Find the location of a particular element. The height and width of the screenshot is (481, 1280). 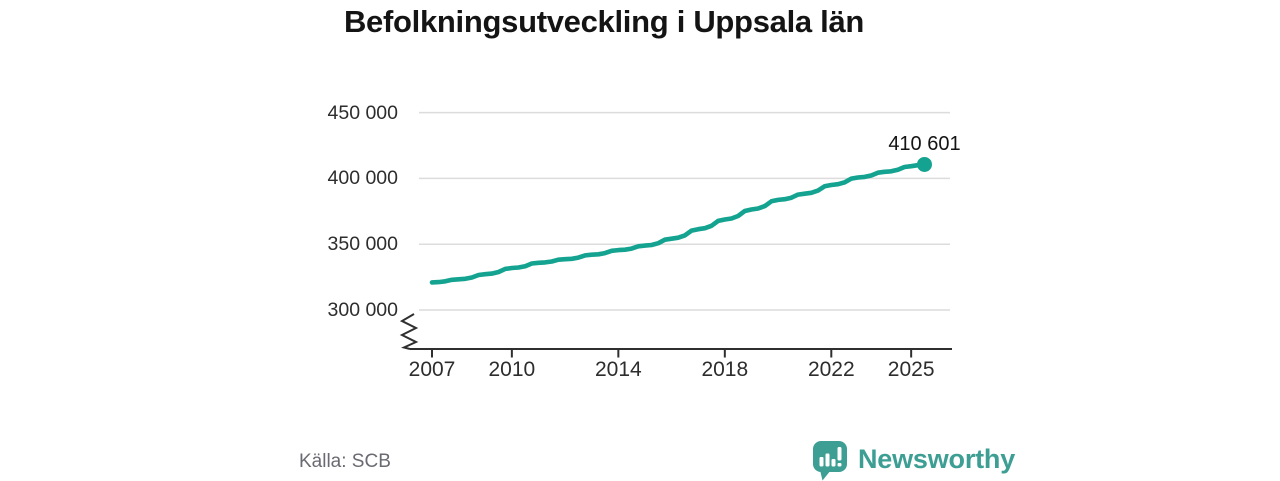

population-line is located at coordinates (678, 223).